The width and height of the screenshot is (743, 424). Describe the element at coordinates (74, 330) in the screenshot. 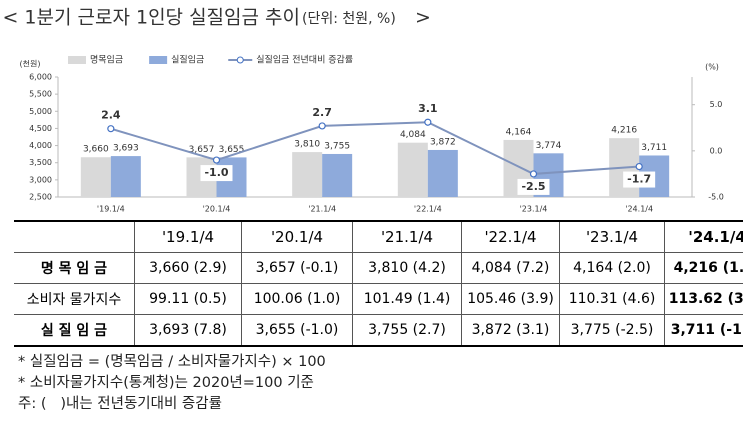

I see `row-header: 실 질 임 금` at that location.